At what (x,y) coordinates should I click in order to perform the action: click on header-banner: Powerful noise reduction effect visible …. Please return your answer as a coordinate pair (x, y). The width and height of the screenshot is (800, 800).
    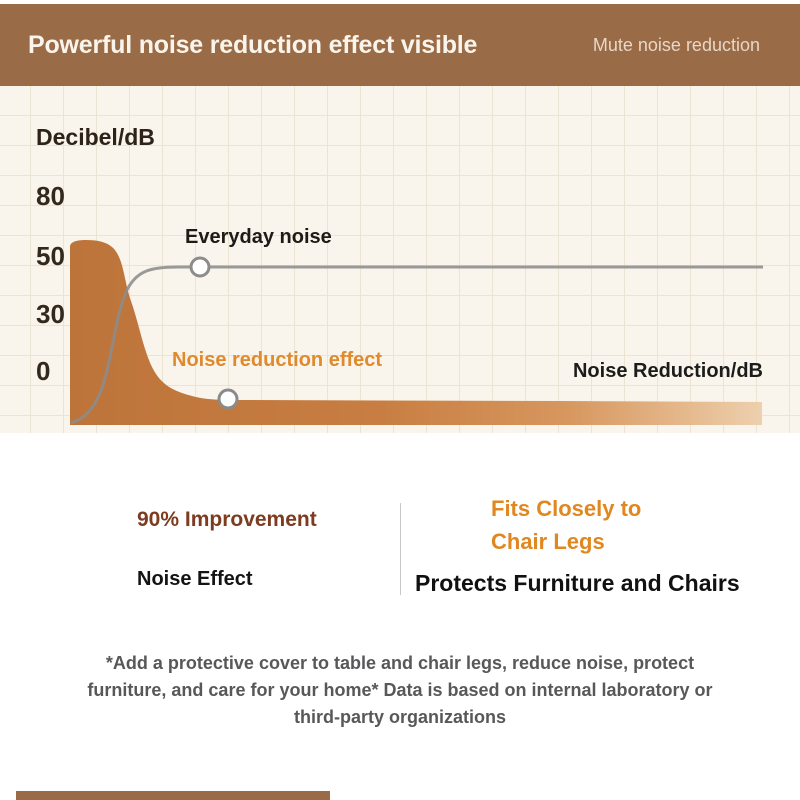
    Looking at the image, I should click on (400, 45).